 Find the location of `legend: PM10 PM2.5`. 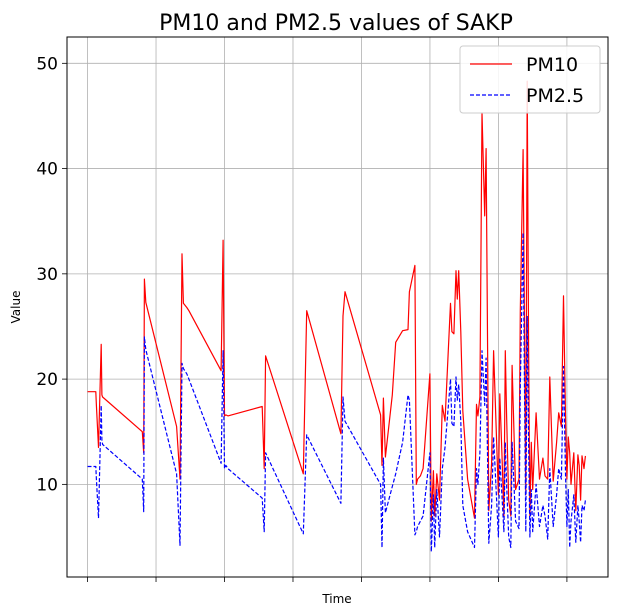

legend: PM10 PM2.5 is located at coordinates (530, 79).